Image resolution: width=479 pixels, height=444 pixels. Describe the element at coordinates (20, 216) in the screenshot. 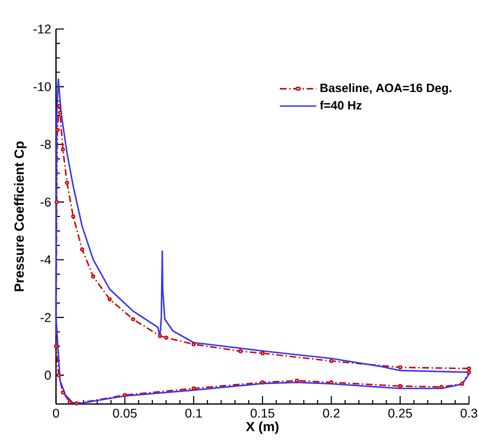

I see `y-axis-title: Pressure Coefficient Cp` at that location.